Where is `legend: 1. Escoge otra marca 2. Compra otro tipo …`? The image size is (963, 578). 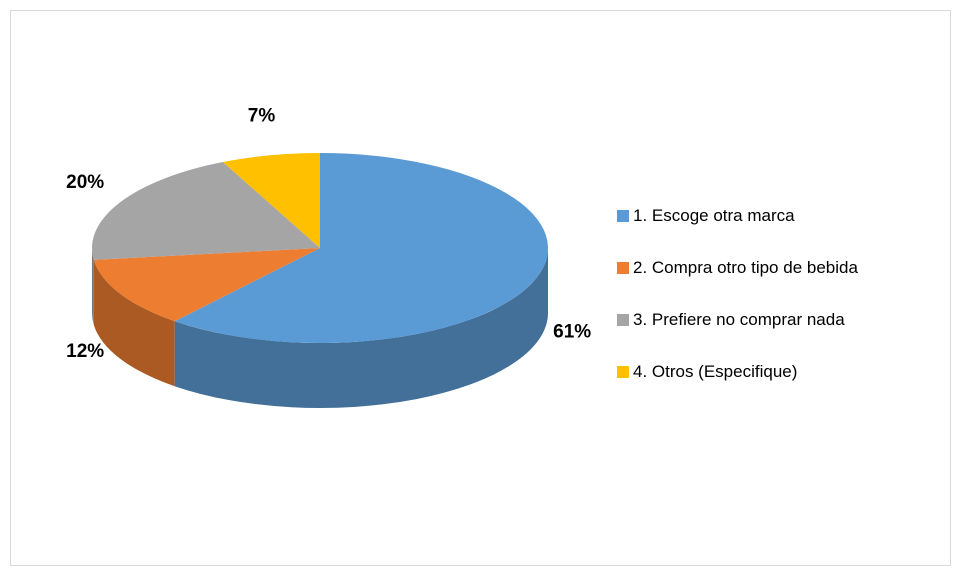 legend: 1. Escoge otra marca 2. Compra otro tipo … is located at coordinates (767, 309).